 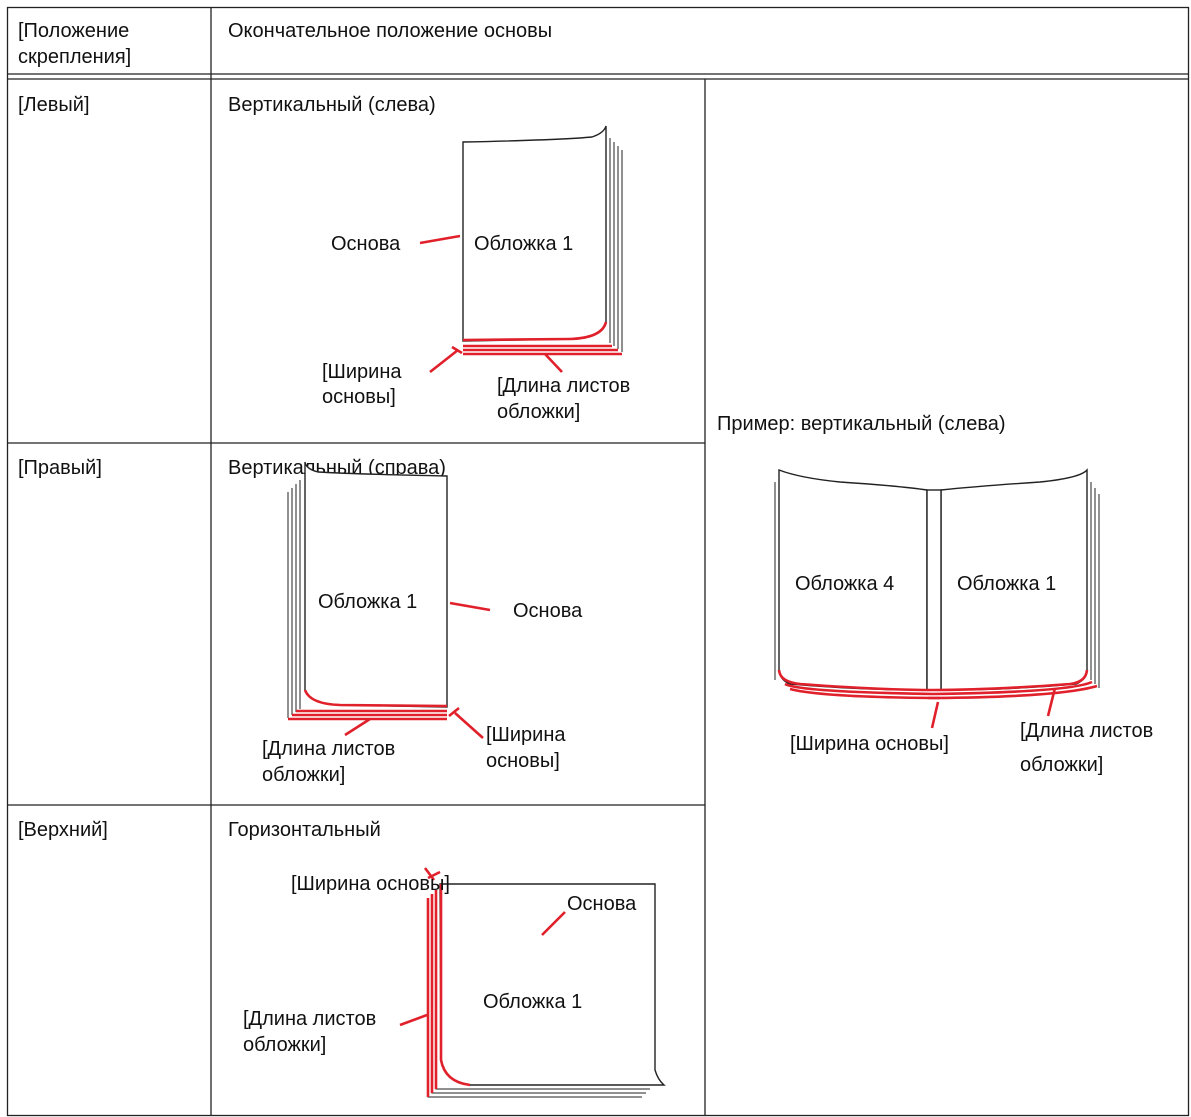 I want to click on row-orientation: Горизонтальный, so click(x=304, y=830).